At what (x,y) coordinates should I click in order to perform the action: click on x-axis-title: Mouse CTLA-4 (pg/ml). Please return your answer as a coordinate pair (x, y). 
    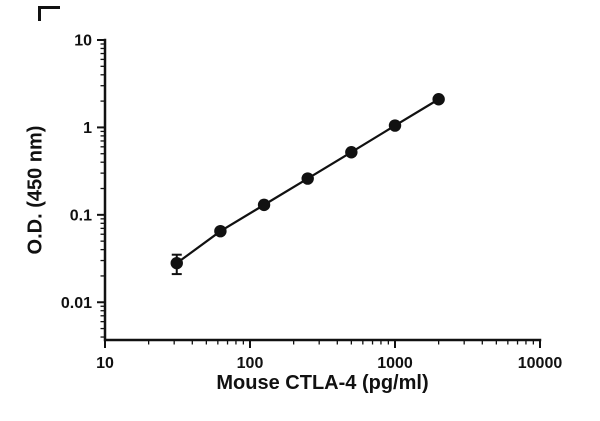
    Looking at the image, I should click on (322, 383).